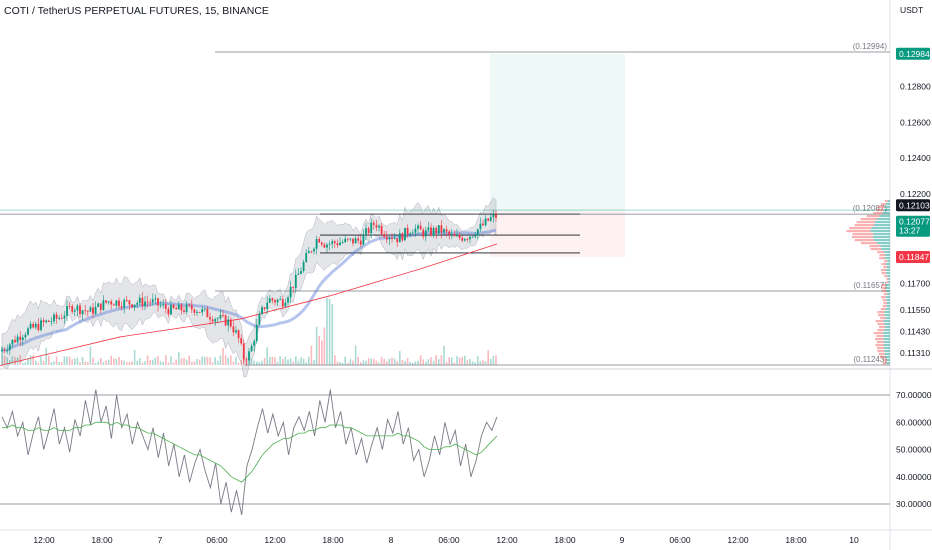  I want to click on price-label-box, so click(913, 53).